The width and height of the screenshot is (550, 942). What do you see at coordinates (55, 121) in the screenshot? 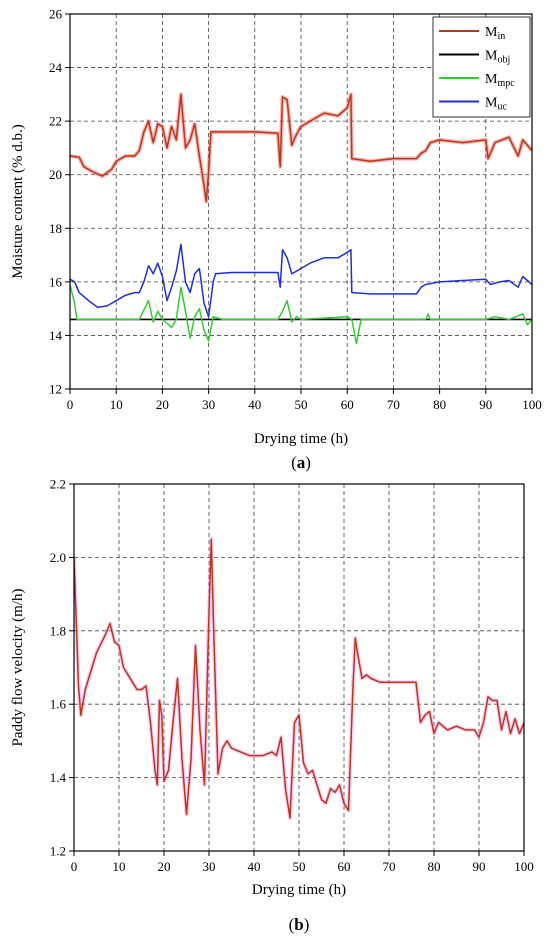
I see `y-tick-label: 22` at bounding box center [55, 121].